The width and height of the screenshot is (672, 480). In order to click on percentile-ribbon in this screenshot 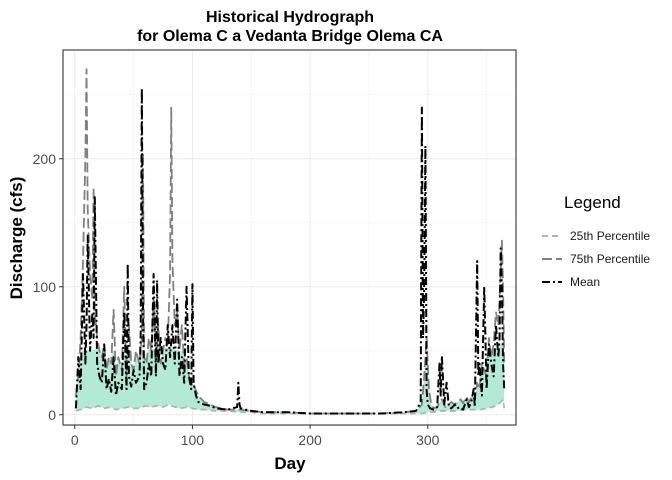, I will do `click(290, 377)`.